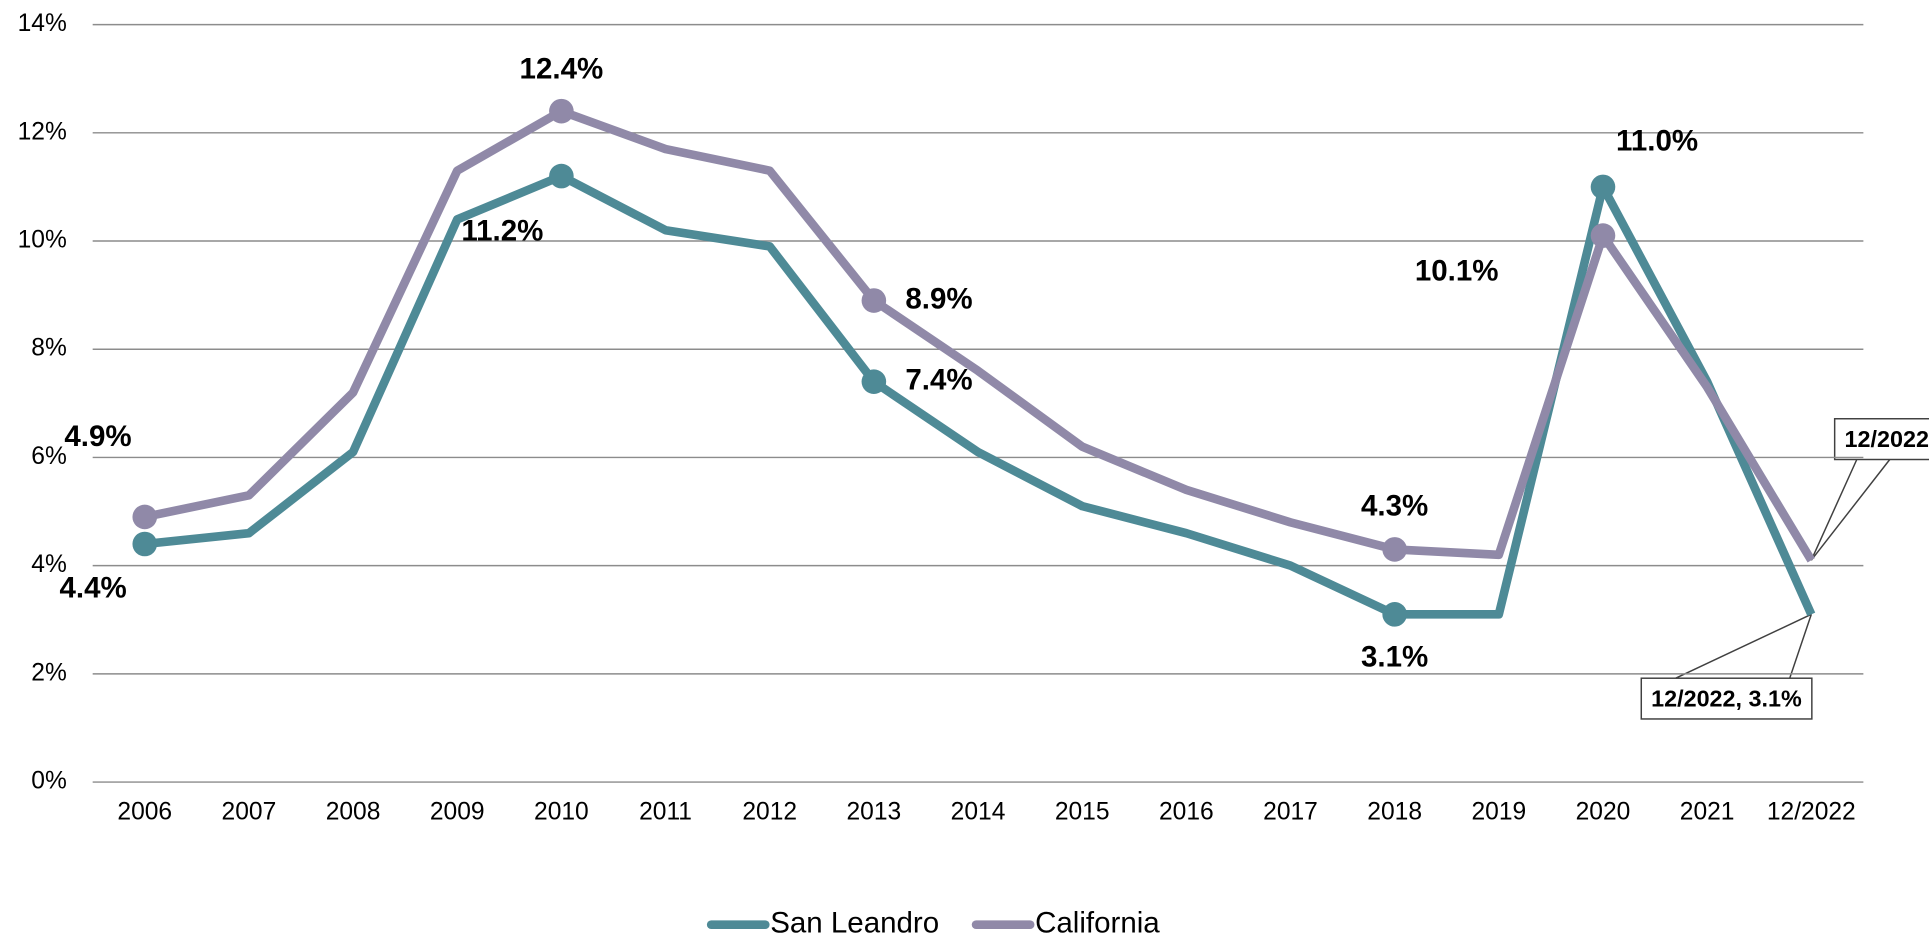 This screenshot has width=1929, height=937. Describe the element at coordinates (49, 456) in the screenshot. I see `y-tick-label: 6%` at that location.